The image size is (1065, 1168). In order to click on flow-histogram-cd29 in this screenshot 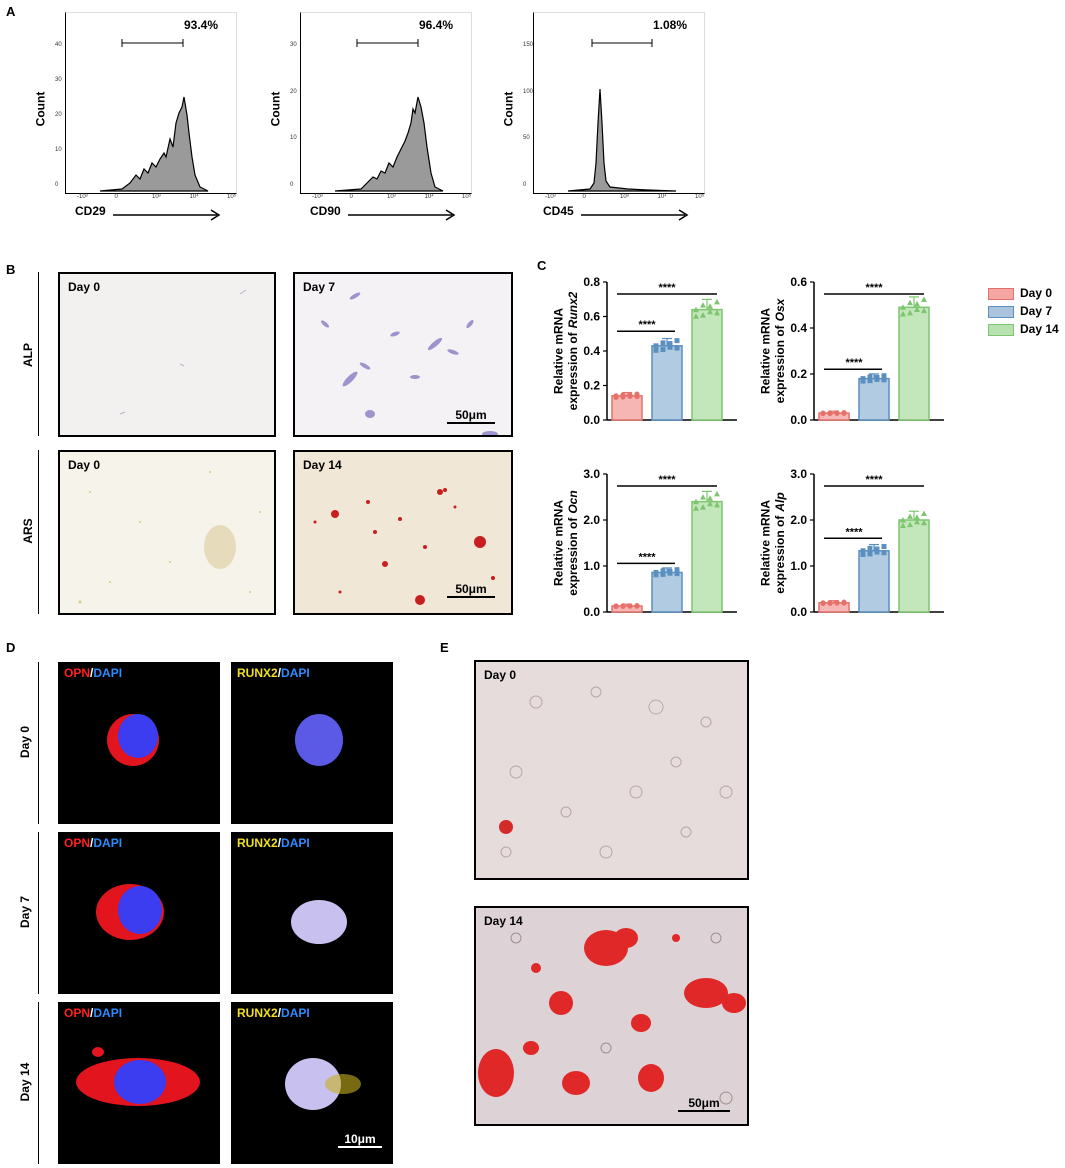, I will do `click(151, 103)`.